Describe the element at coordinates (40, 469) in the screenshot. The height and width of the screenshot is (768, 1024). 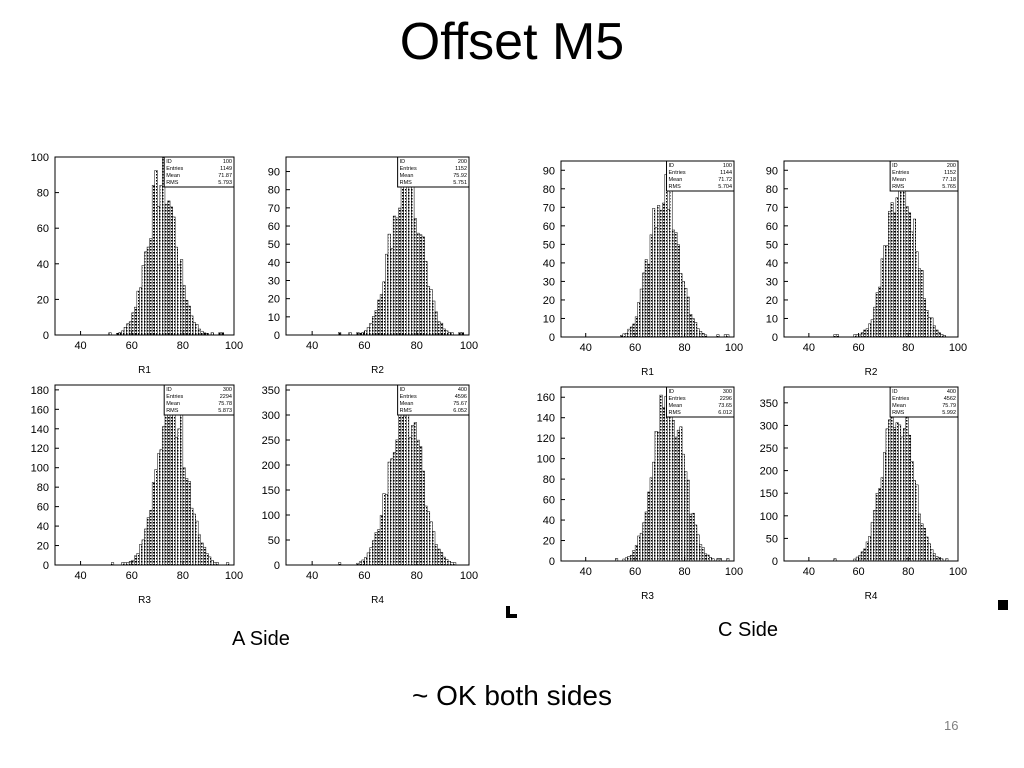
I see `panel-3-ytick-label: 100` at that location.